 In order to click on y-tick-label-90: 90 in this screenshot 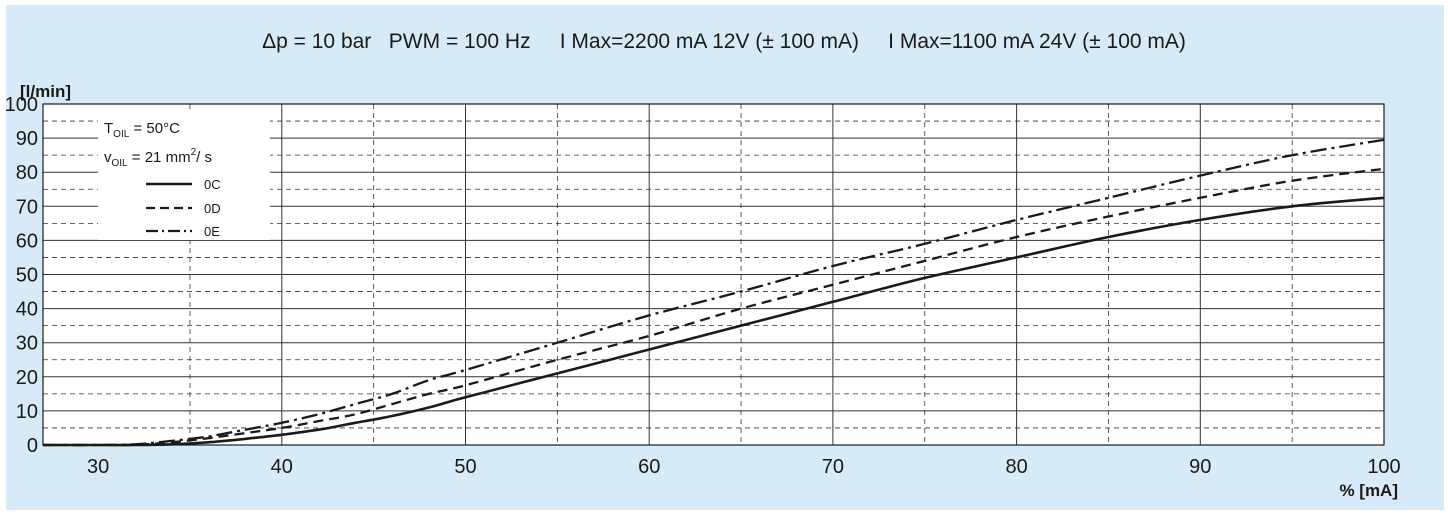, I will do `click(27, 139)`.